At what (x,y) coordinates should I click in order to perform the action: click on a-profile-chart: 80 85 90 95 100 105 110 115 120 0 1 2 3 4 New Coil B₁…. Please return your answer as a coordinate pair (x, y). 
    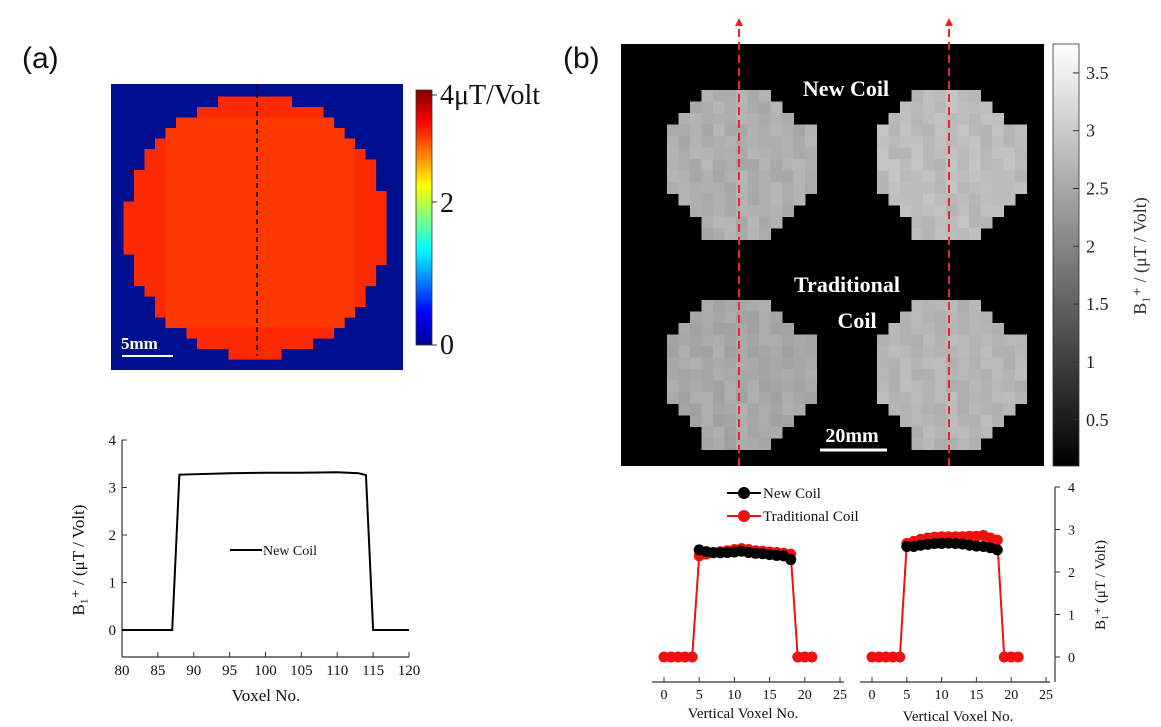
    Looking at the image, I should click on (244, 569).